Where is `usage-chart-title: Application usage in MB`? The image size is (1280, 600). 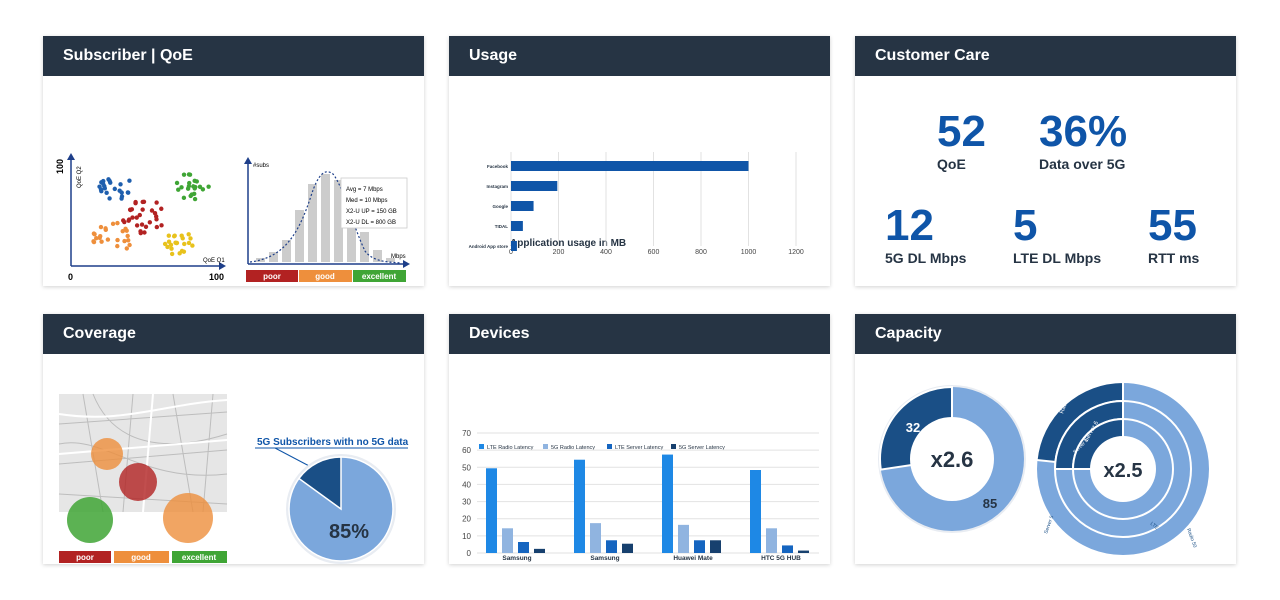 usage-chart-title: Application usage in MB is located at coordinates (568, 243).